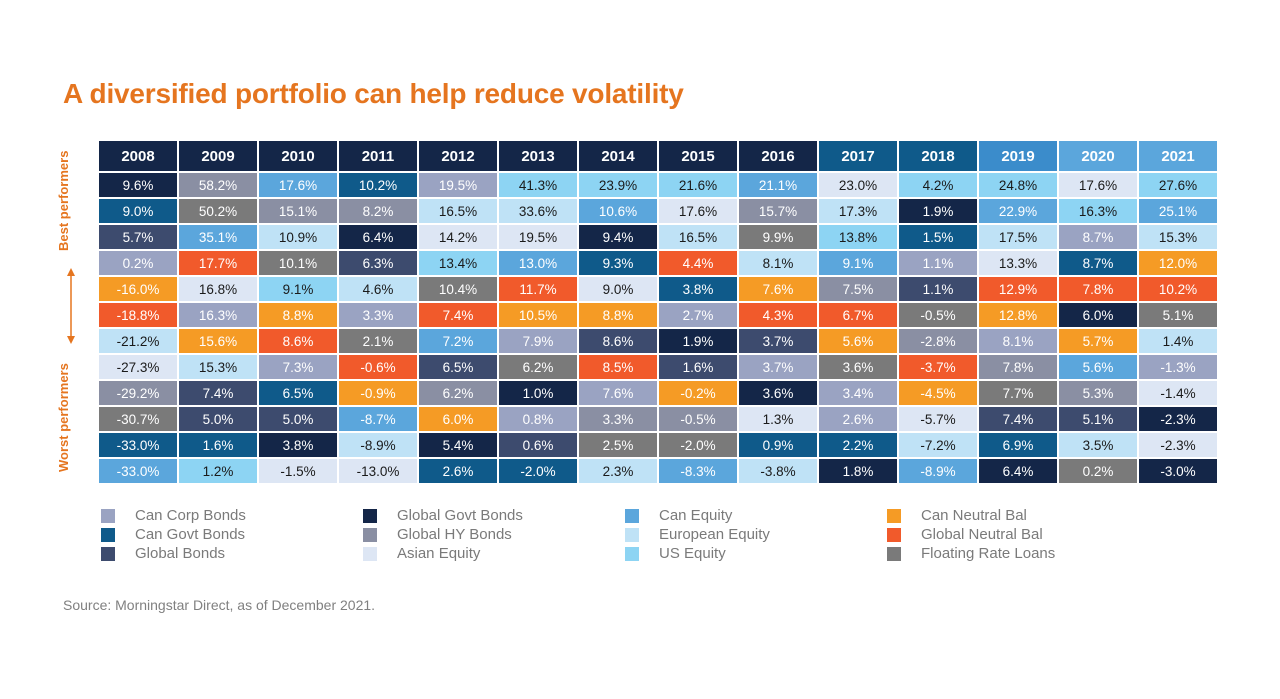  I want to click on return-cell: -2.0%, so click(538, 471).